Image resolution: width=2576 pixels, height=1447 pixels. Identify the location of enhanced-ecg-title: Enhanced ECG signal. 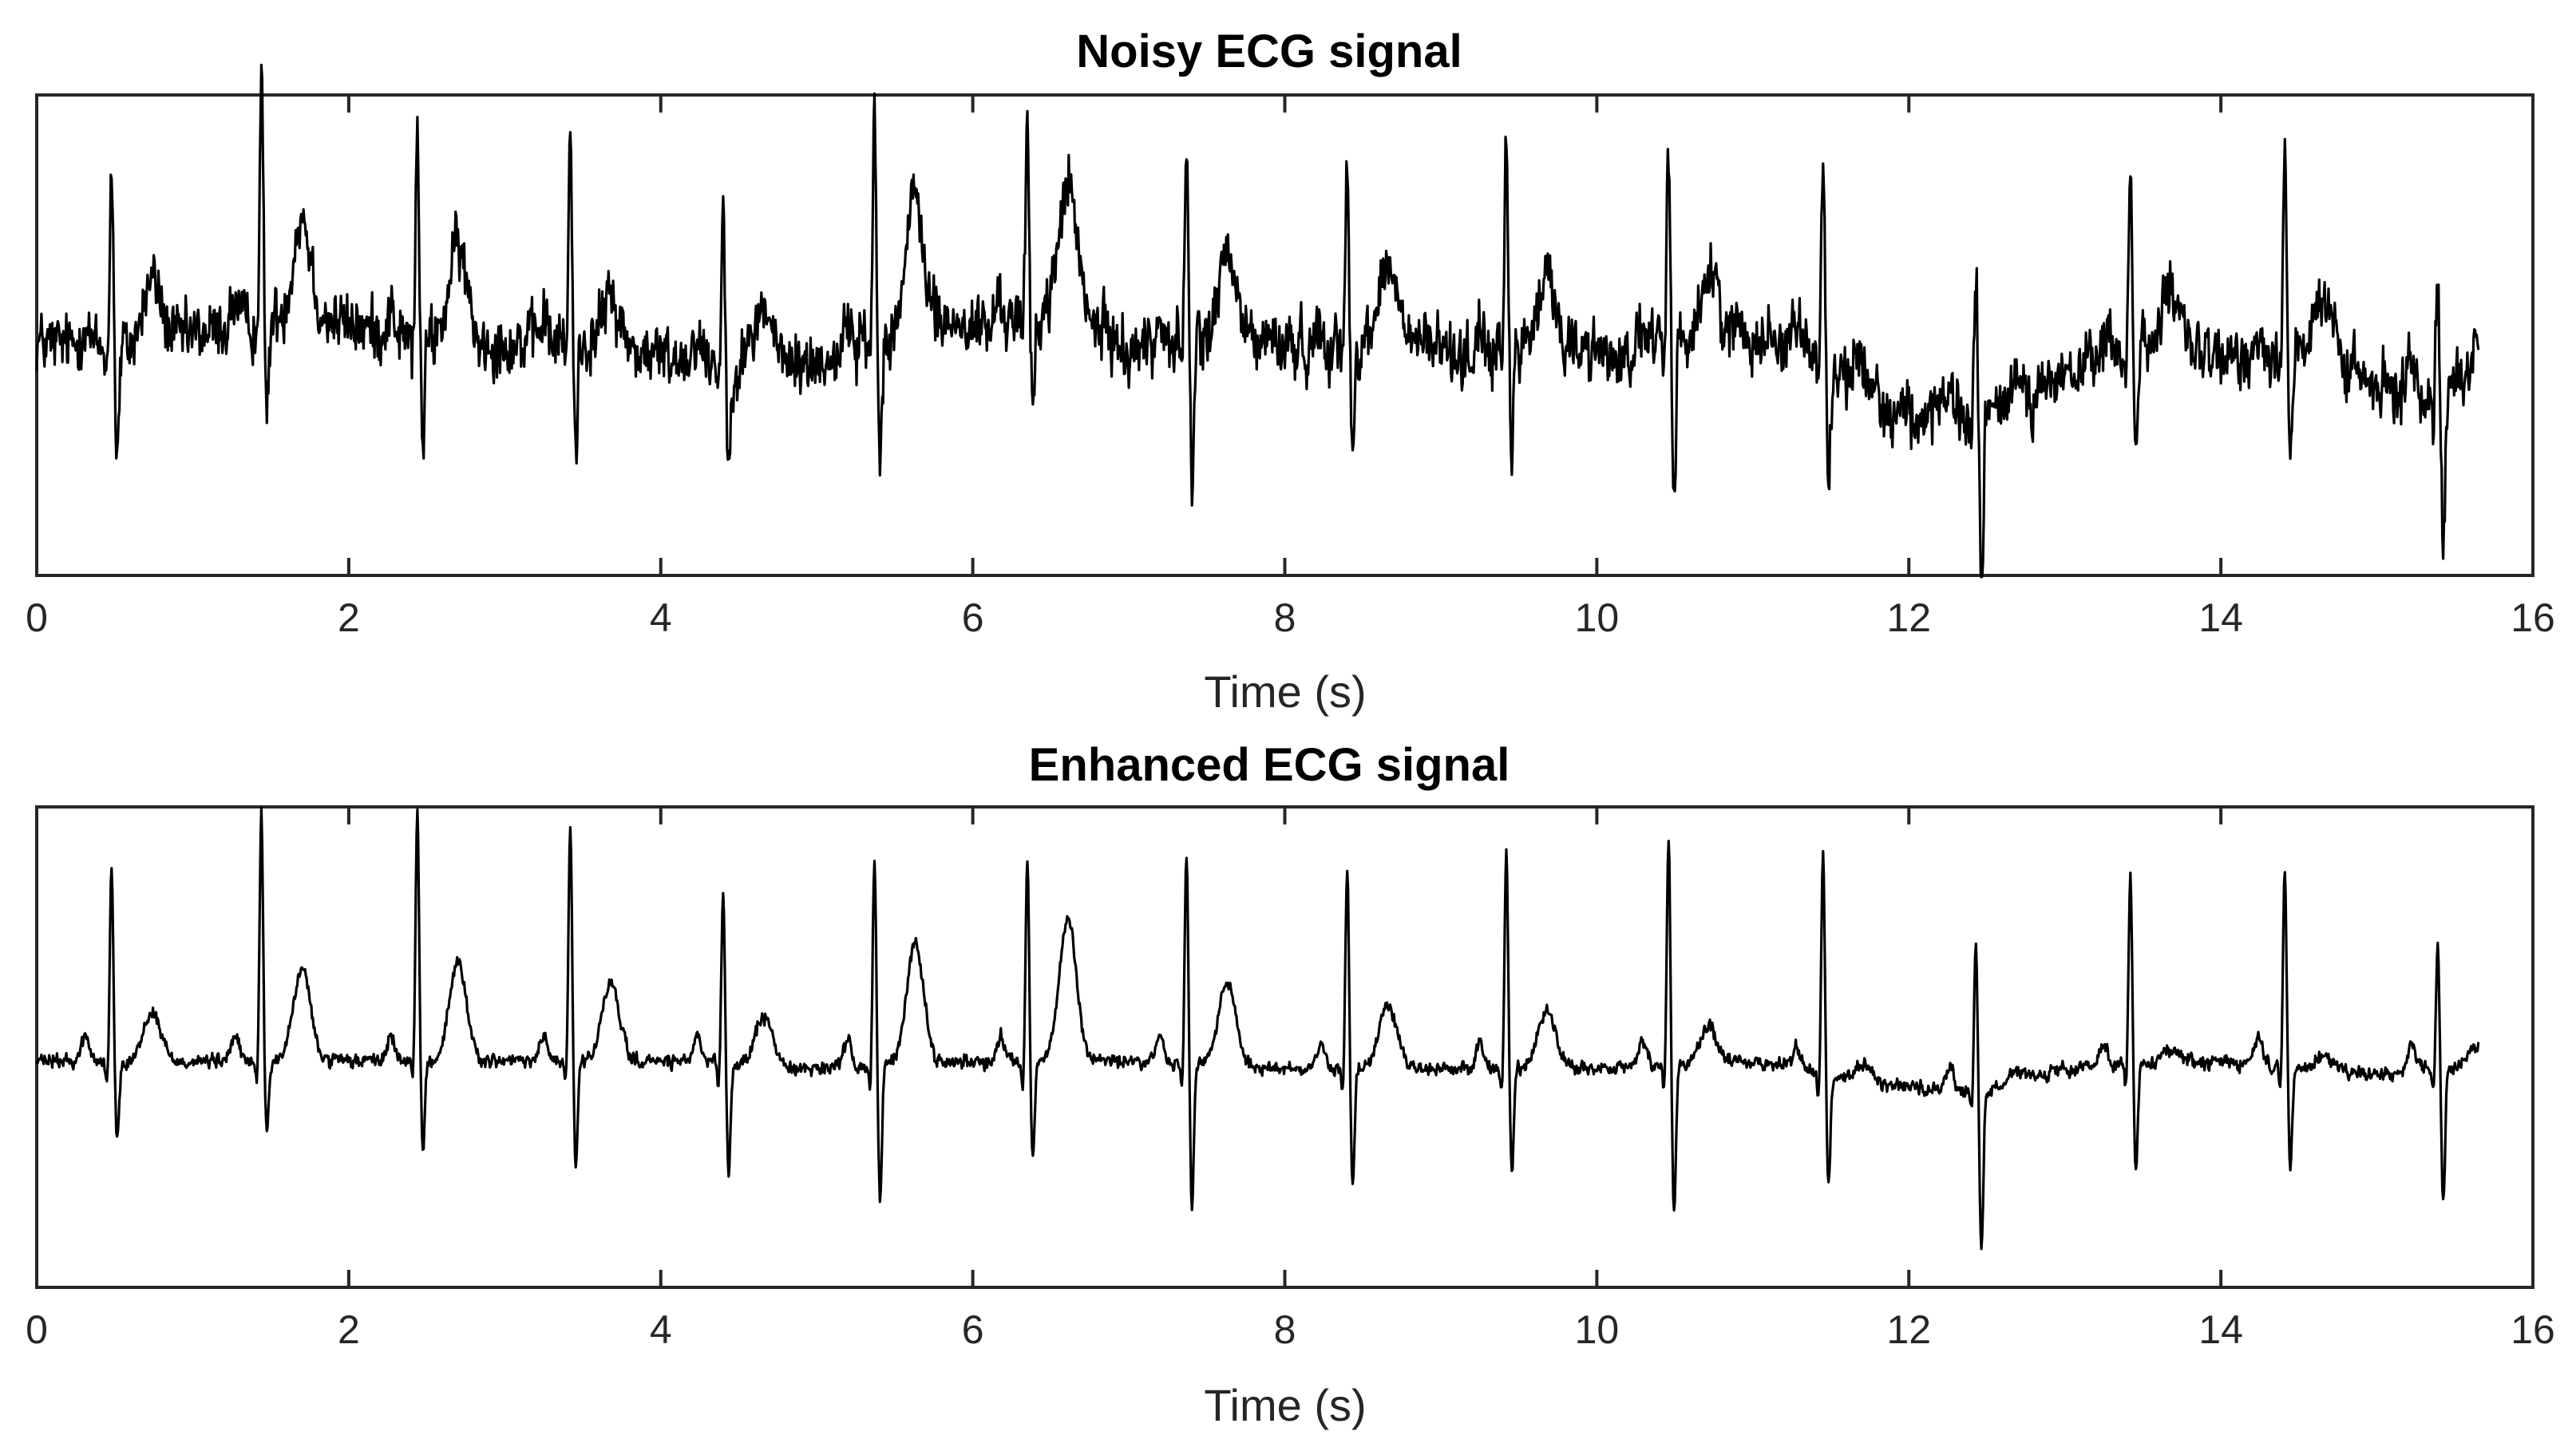
(1270, 765).